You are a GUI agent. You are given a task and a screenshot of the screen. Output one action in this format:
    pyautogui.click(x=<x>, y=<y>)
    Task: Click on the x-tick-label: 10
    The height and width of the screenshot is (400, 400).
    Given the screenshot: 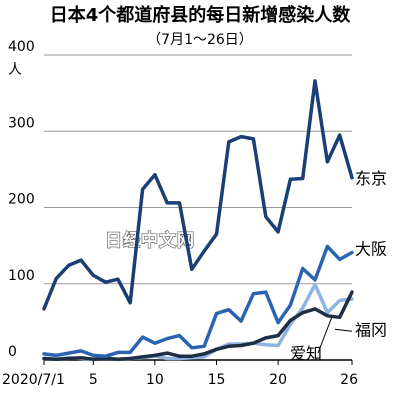 What is the action you would take?
    pyautogui.click(x=155, y=380)
    